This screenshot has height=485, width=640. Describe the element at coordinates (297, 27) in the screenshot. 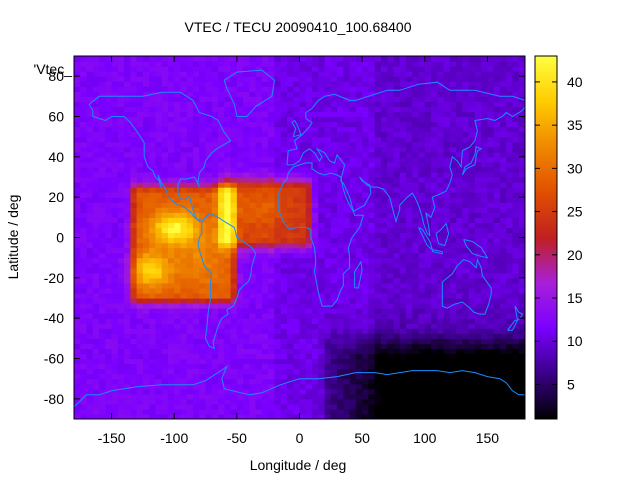

I see `chart-title: VTEC / TECU 20090410_100.68400` at that location.